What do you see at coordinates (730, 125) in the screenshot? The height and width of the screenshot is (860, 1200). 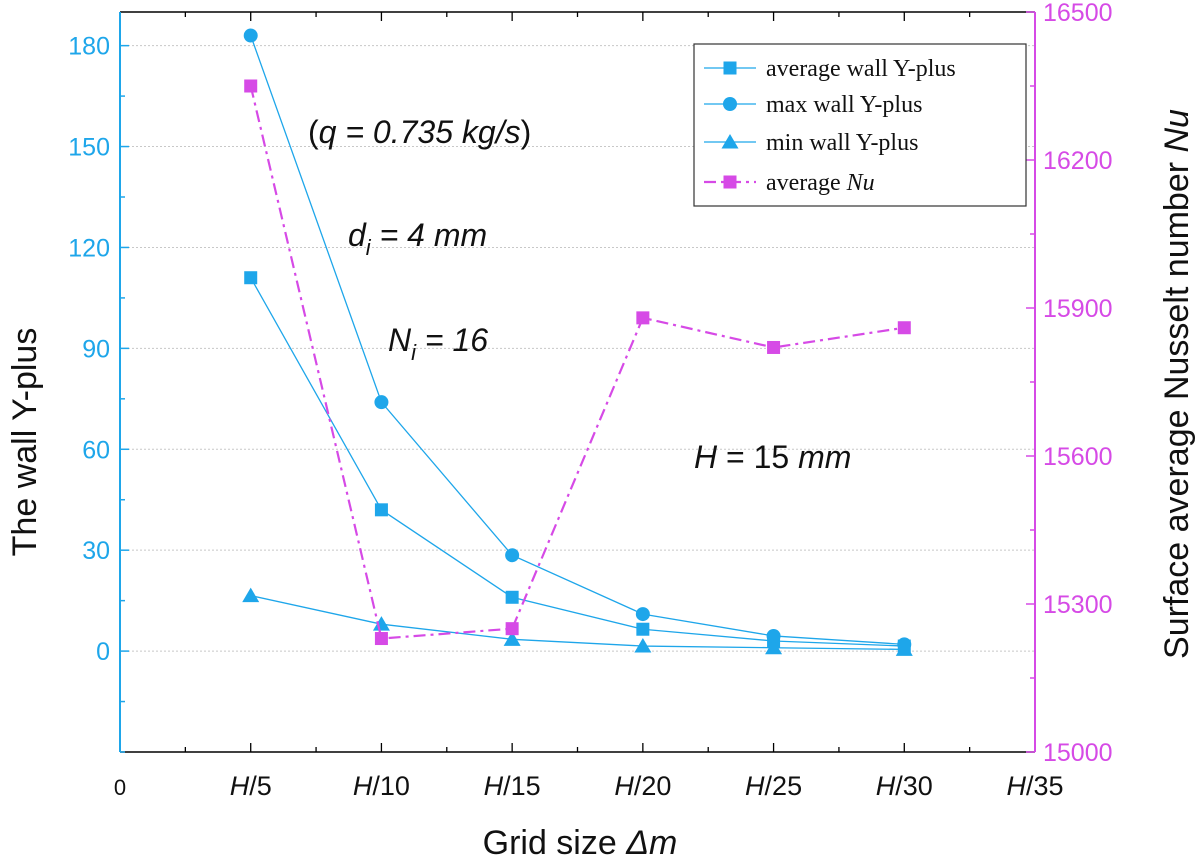 I see `legend-marks` at bounding box center [730, 125].